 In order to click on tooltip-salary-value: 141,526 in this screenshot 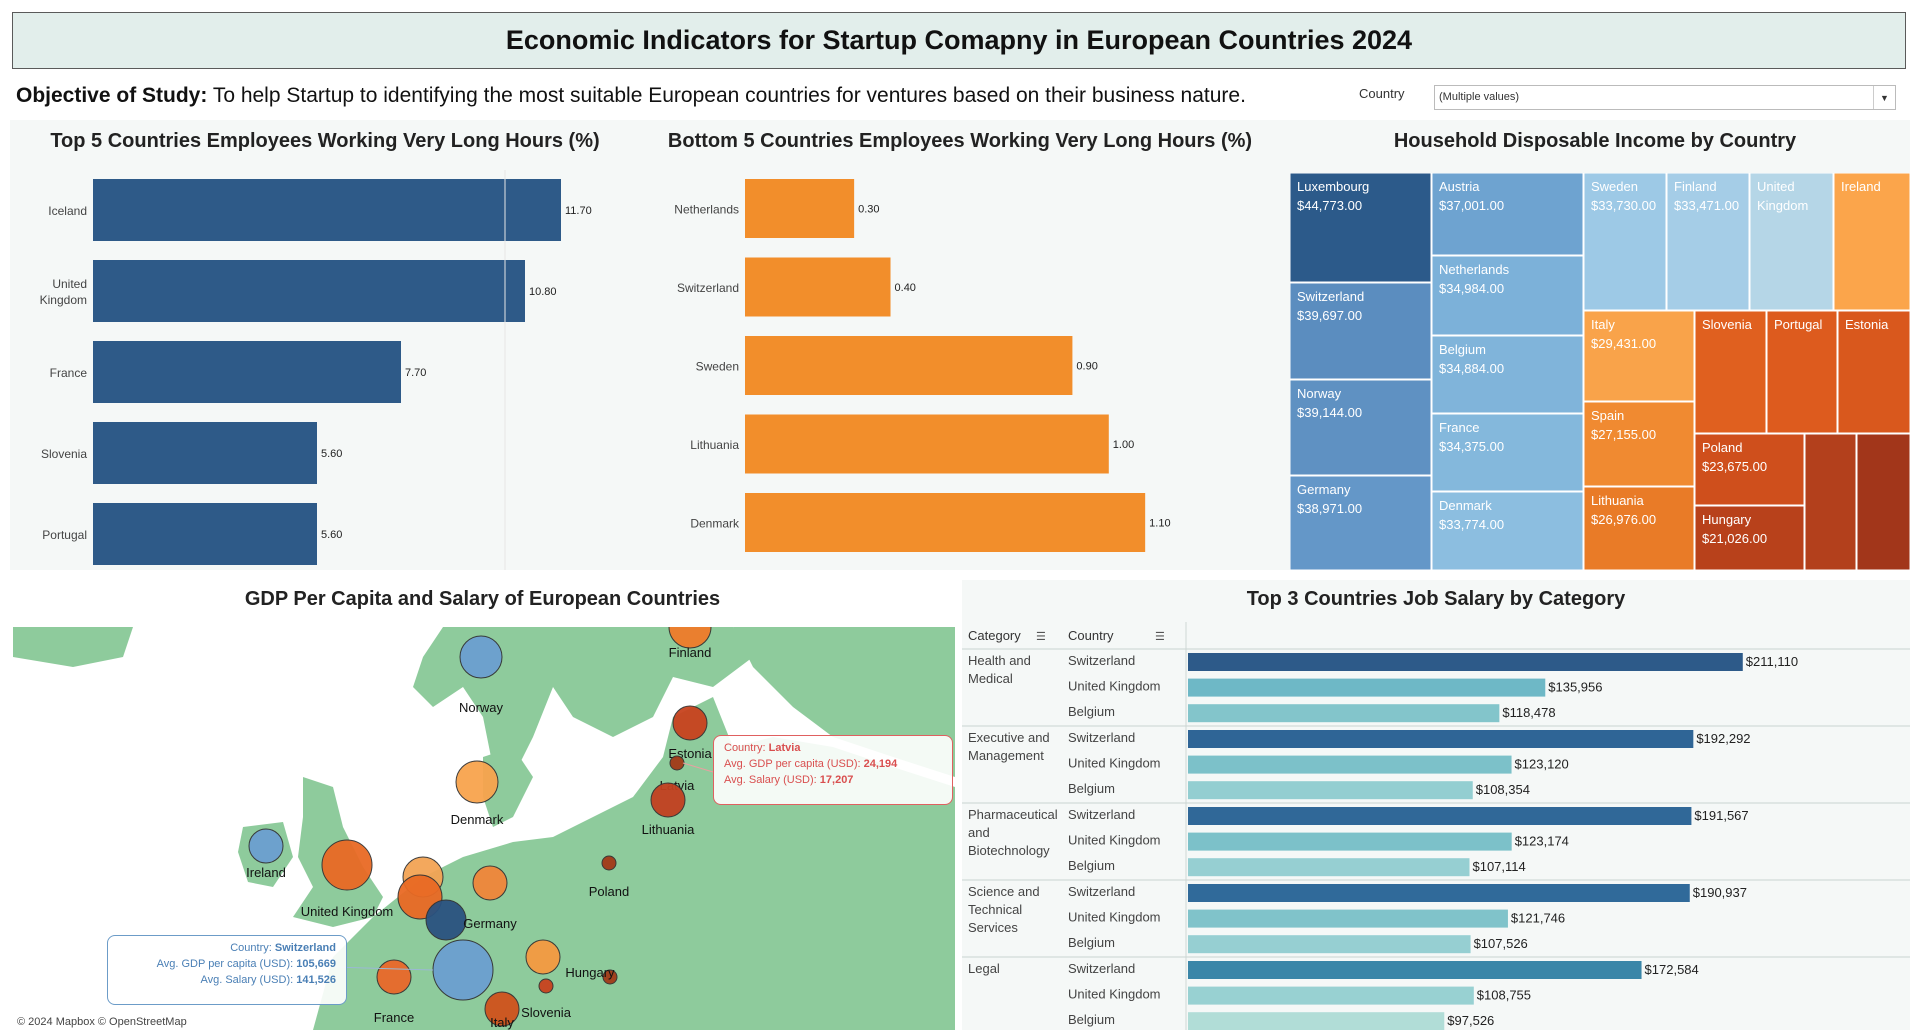, I will do `click(316, 980)`.